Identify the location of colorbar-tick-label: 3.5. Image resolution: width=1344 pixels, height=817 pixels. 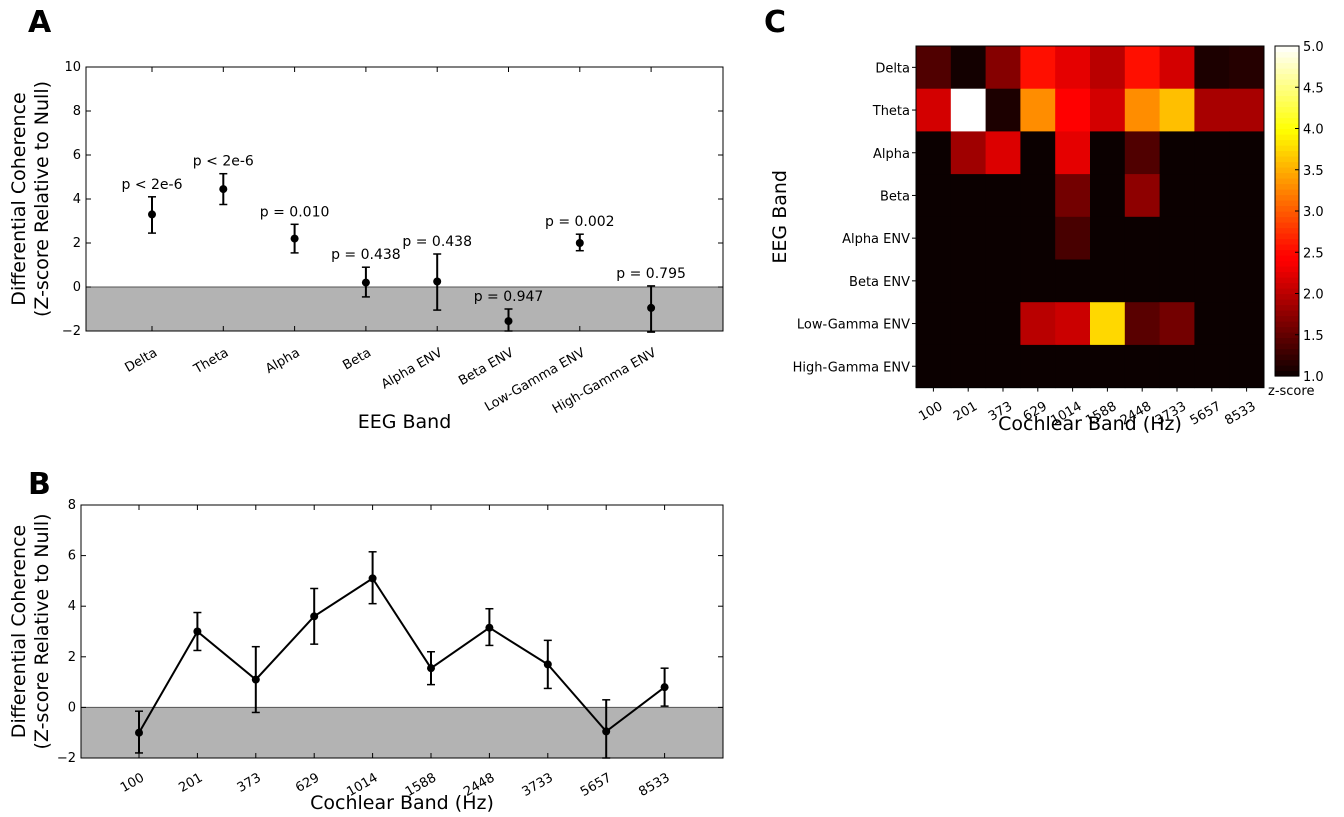
(1313, 171).